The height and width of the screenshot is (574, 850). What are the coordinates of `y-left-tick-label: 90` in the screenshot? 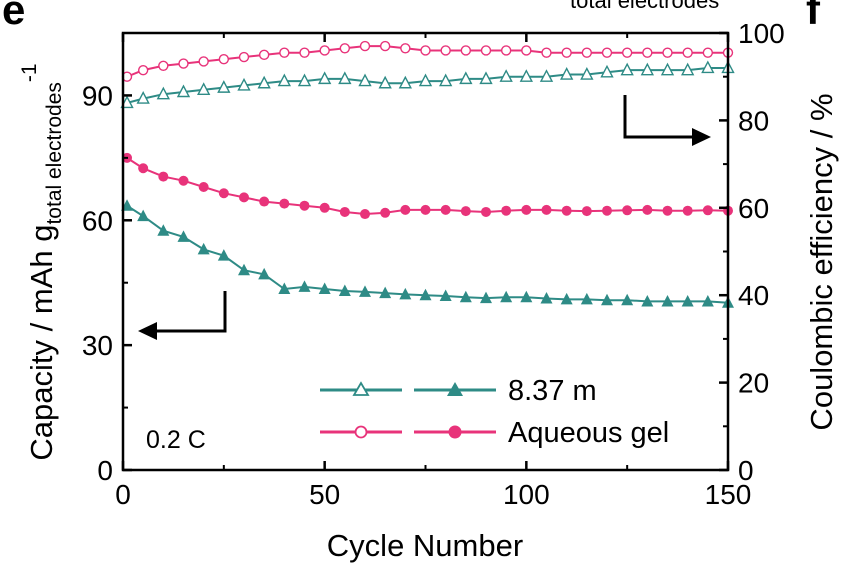 It's located at (97, 95).